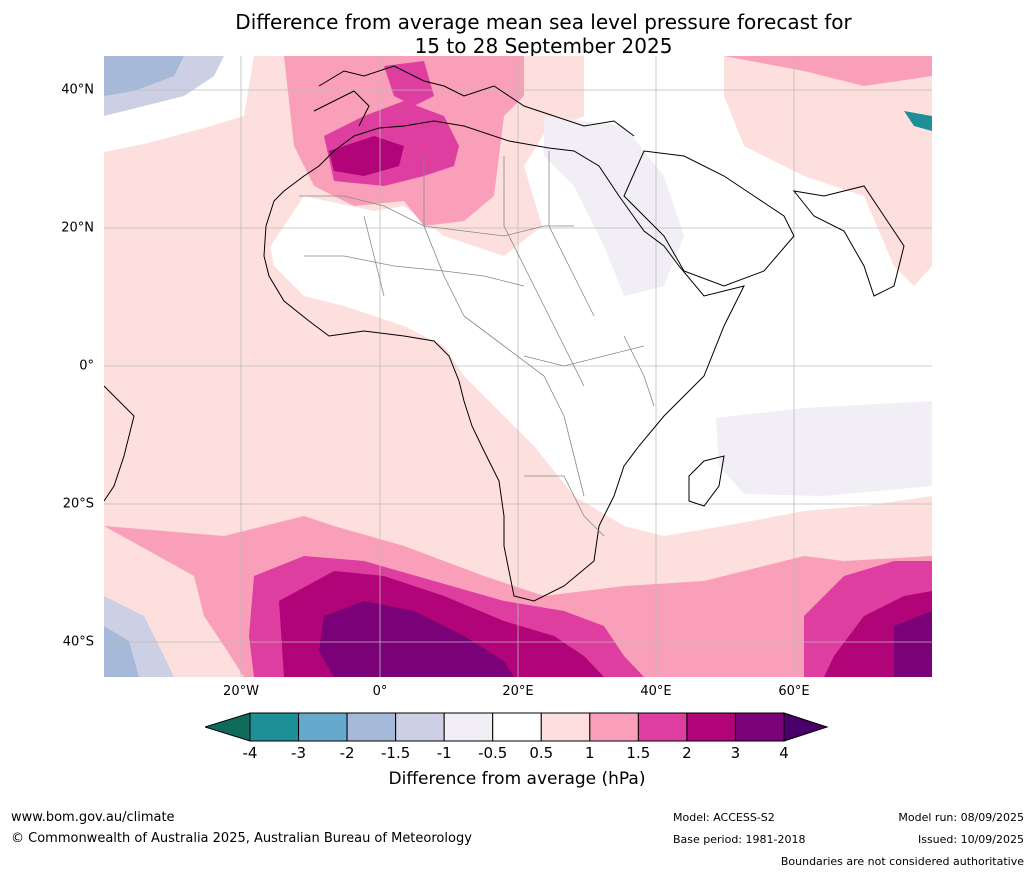  I want to click on lon-label-60e: 60°E, so click(794, 691).